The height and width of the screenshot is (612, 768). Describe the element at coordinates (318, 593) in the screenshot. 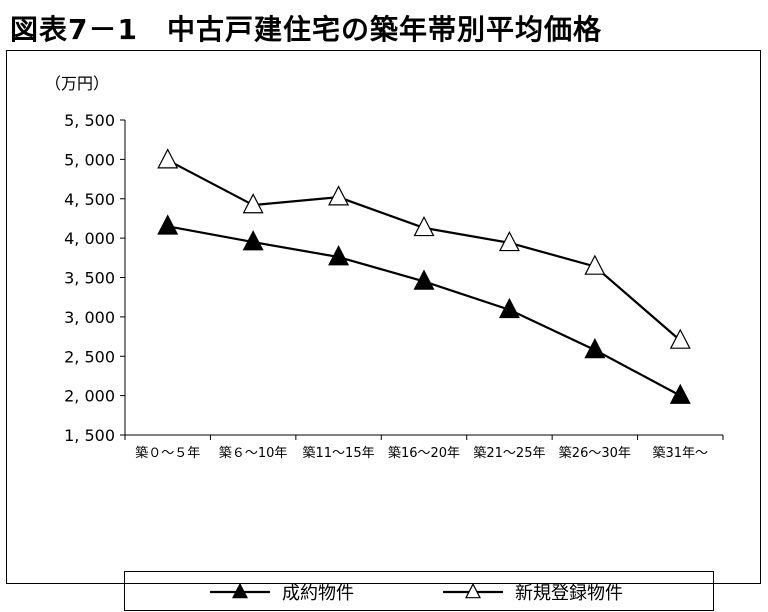

I see `legend-label: 成約物件` at that location.